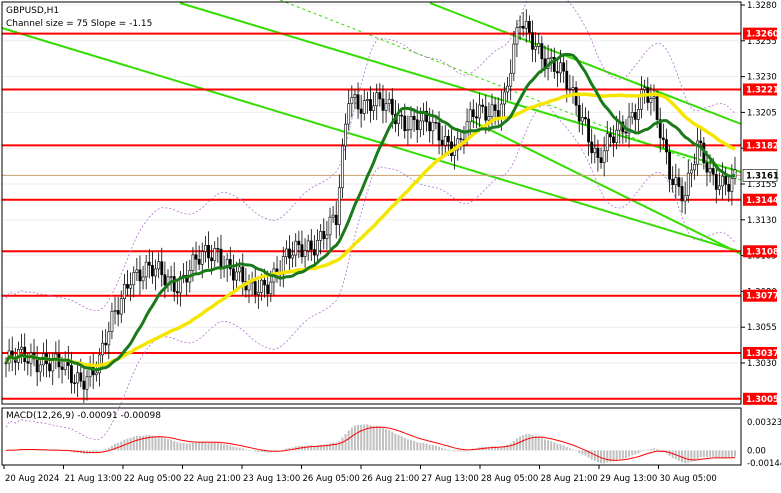 Image resolution: width=781 pixels, height=493 pixels. What do you see at coordinates (585, 63) in the screenshot?
I see `channel-outer-line` at bounding box center [585, 63].